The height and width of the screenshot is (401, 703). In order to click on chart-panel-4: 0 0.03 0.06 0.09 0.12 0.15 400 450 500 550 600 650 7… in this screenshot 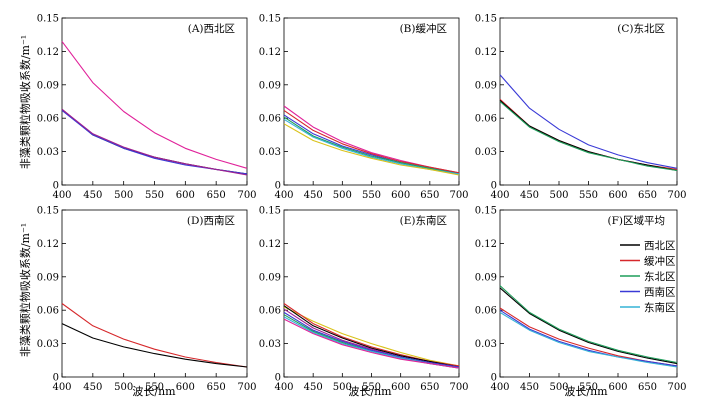, I will do `click(147, 300)`.